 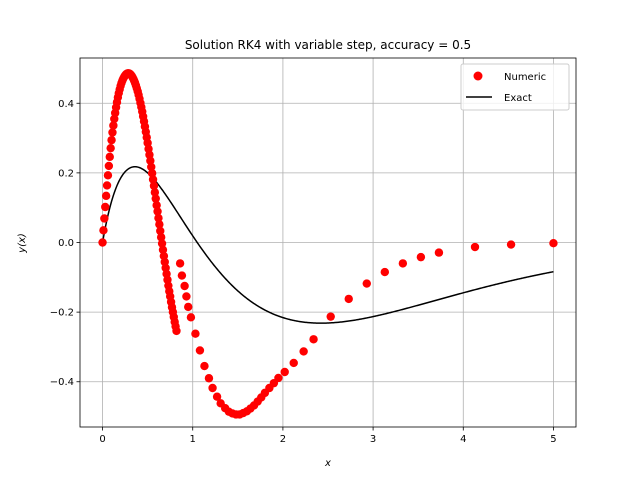 What do you see at coordinates (553, 439) in the screenshot?
I see `x-tick-label: 5` at bounding box center [553, 439].